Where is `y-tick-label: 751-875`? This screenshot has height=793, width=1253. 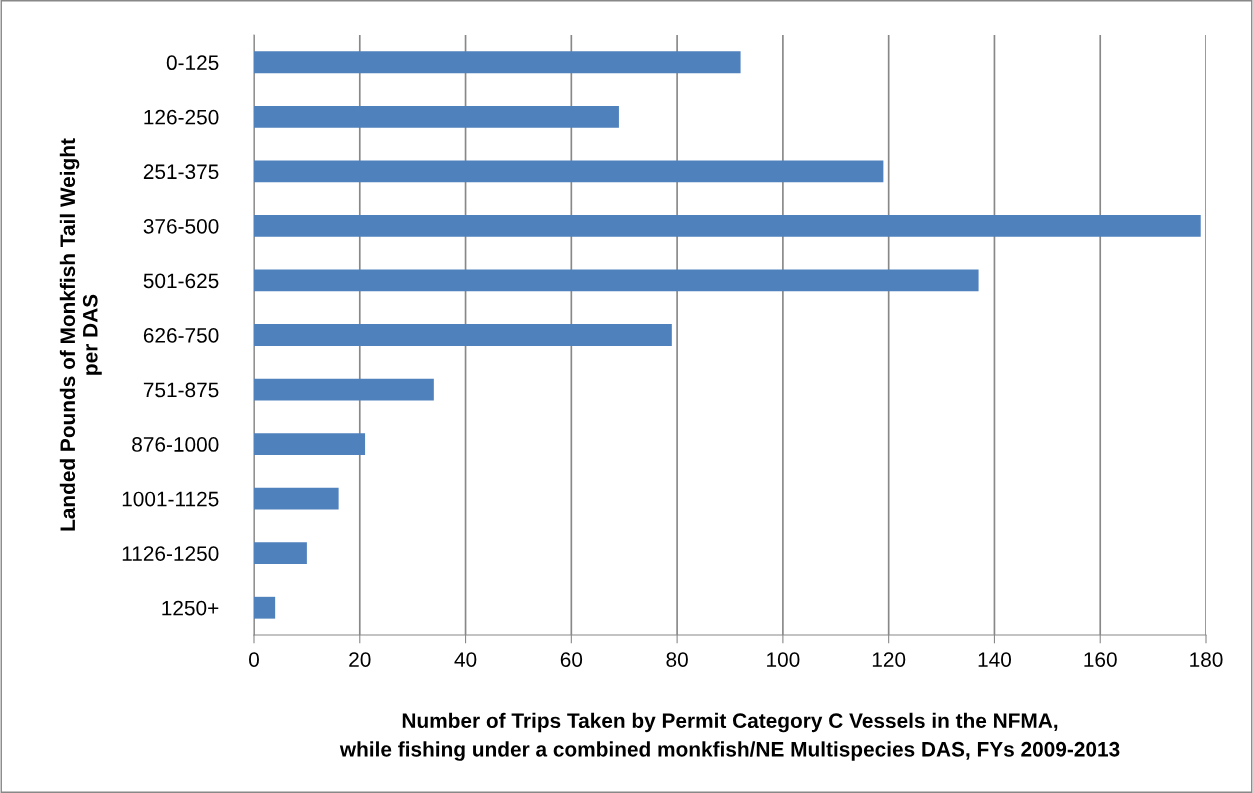 y-tick-label: 751-875 is located at coordinates (181, 390).